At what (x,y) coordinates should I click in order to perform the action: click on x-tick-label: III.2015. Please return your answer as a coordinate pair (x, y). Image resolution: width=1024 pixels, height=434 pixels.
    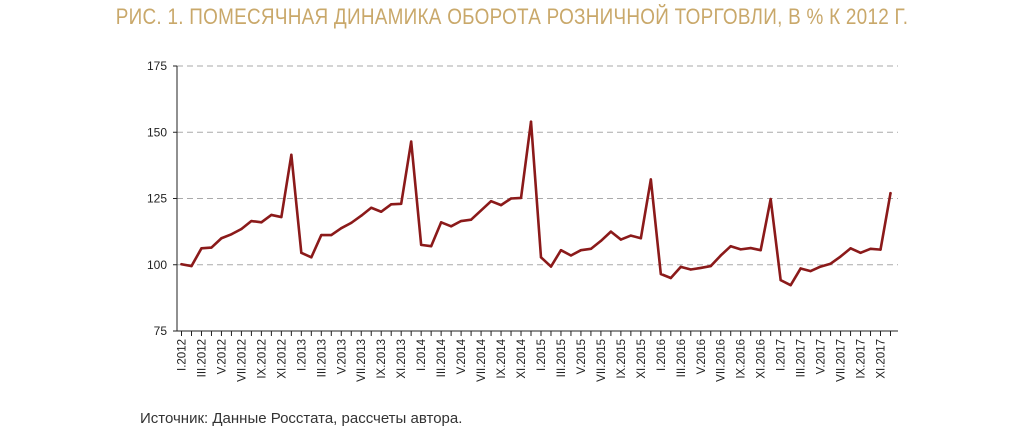
    Looking at the image, I should click on (562, 358).